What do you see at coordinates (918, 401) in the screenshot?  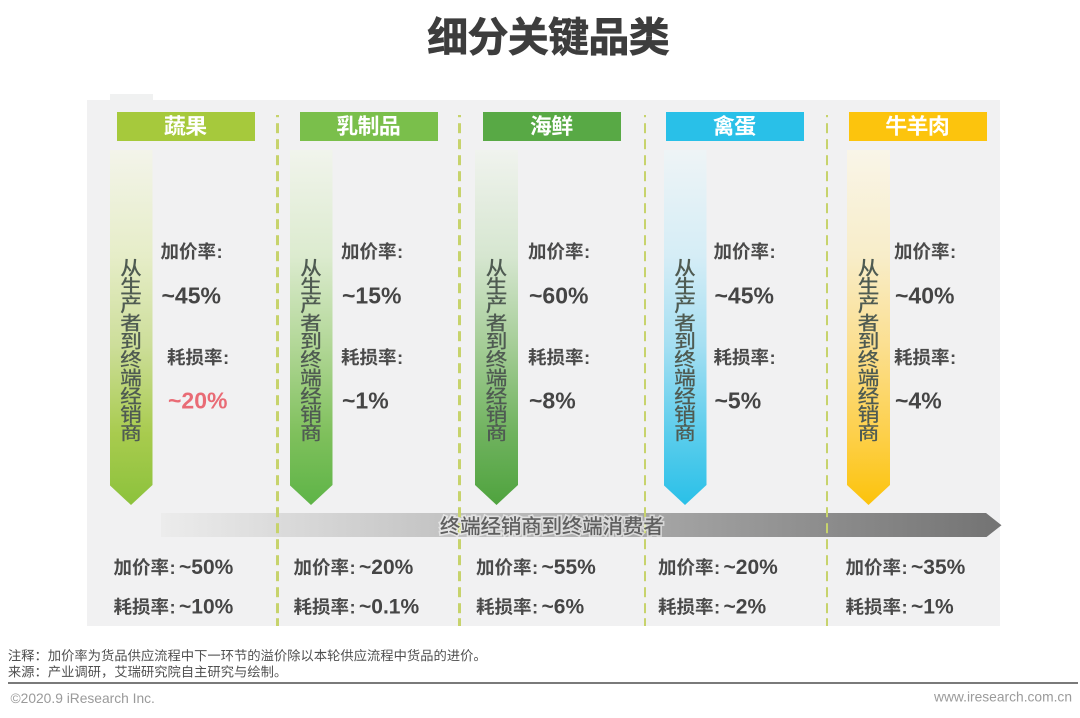 I see `svg-text: ~4%` at bounding box center [918, 401].